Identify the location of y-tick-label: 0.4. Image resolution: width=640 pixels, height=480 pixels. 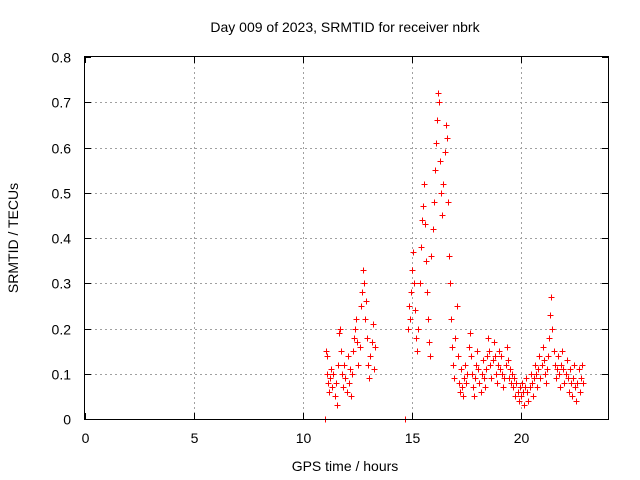
(62, 239).